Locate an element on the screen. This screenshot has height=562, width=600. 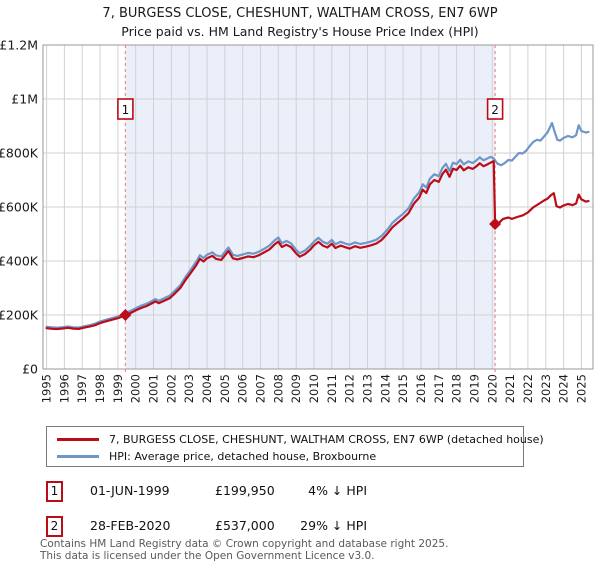
x-tick-label: 2007 is located at coordinates (261, 388).